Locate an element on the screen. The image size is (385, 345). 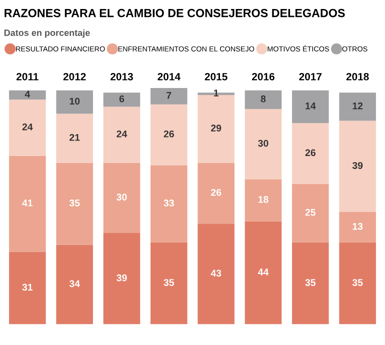
data-label: 7 is located at coordinates (169, 95).